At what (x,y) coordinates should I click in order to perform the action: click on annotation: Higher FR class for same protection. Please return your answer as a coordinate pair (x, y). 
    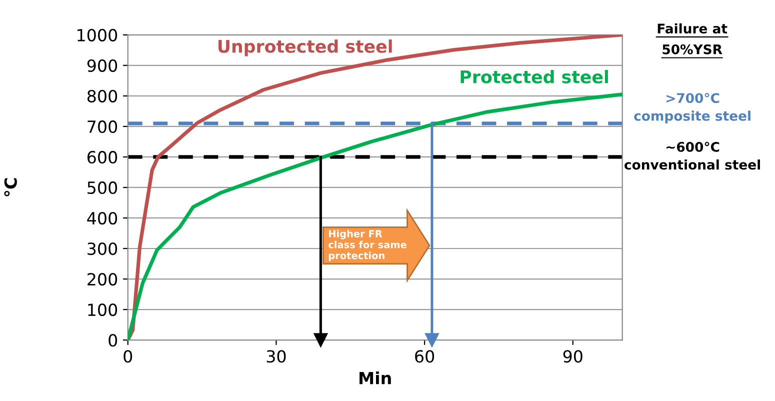
    Looking at the image, I should click on (367, 246).